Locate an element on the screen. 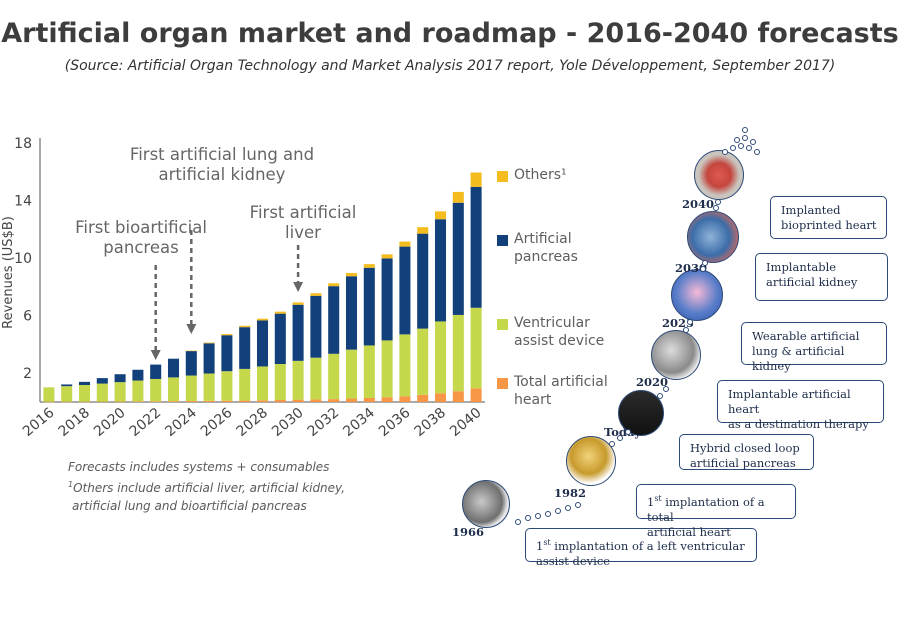 This screenshot has height=630, width=900. legend-item: Others¹ is located at coordinates (560, 175).